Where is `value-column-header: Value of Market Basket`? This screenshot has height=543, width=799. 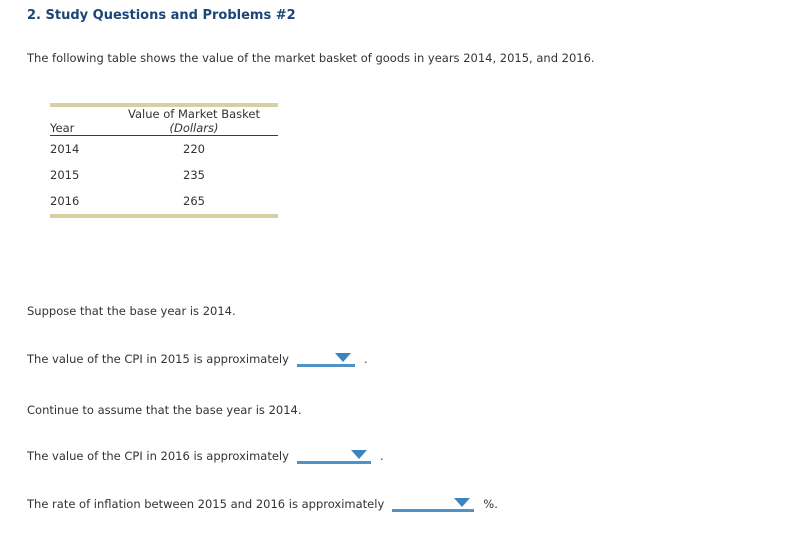 value-column-header: Value of Market Basket is located at coordinates (194, 114).